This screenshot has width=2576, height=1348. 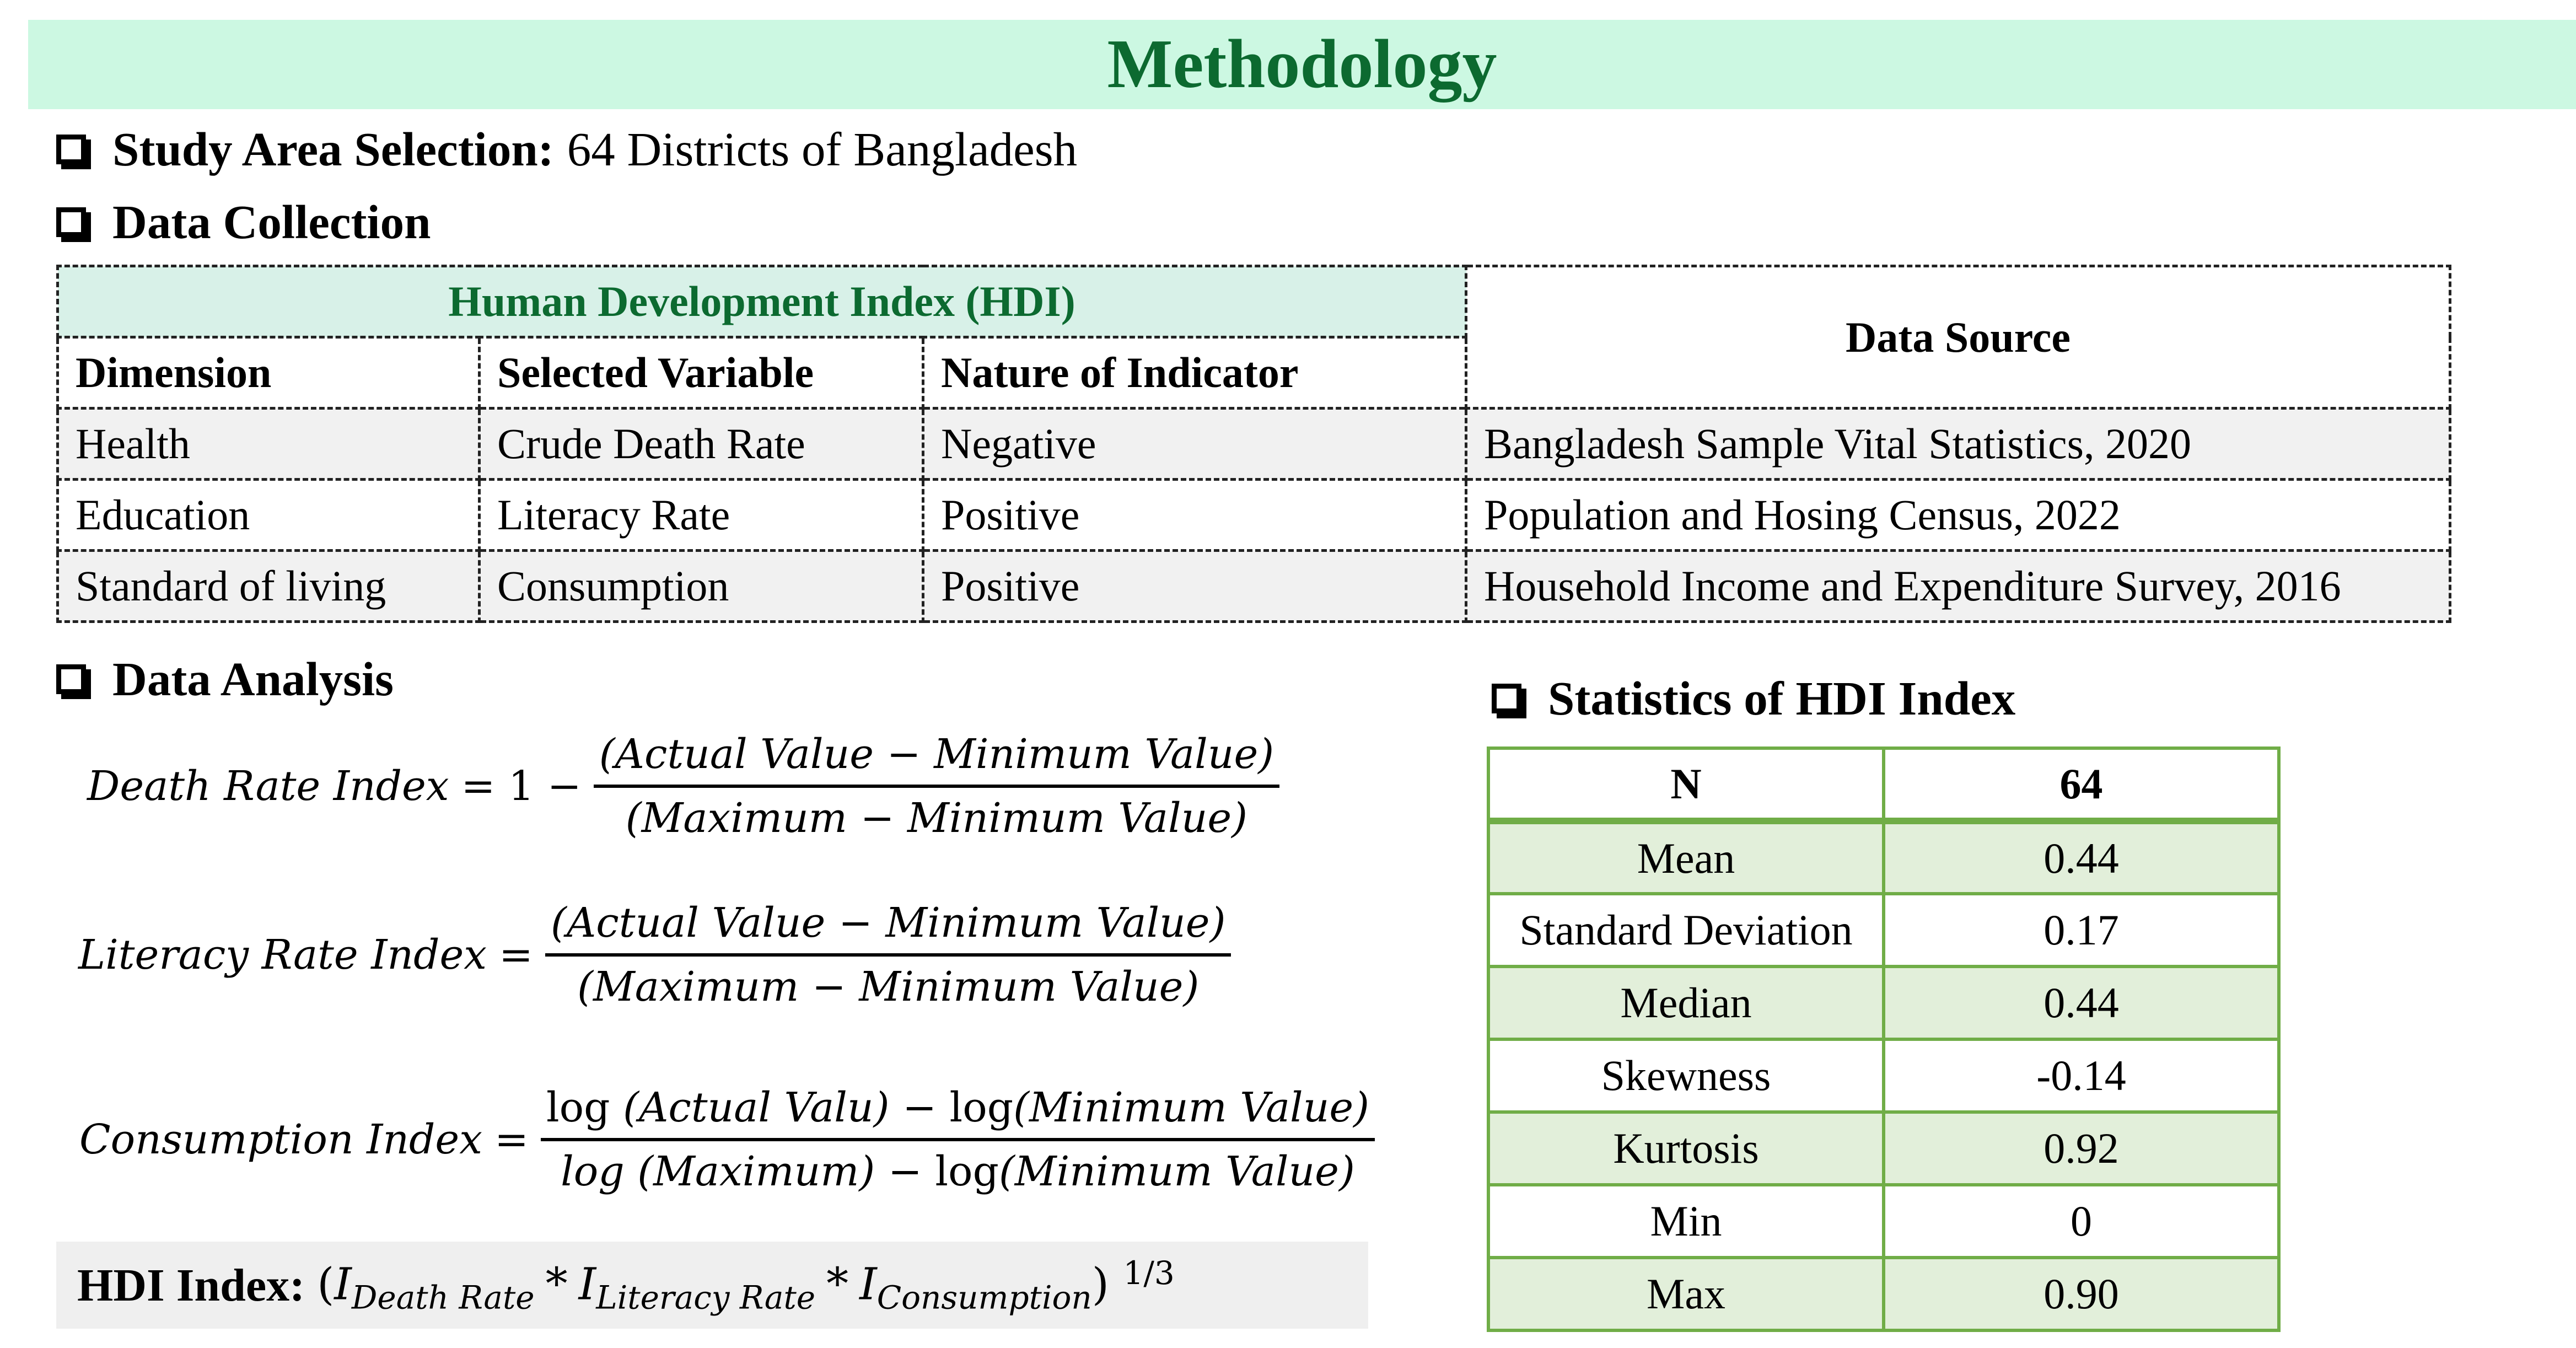 What do you see at coordinates (268, 373) in the screenshot?
I see `column-header-dimension: Dimension` at bounding box center [268, 373].